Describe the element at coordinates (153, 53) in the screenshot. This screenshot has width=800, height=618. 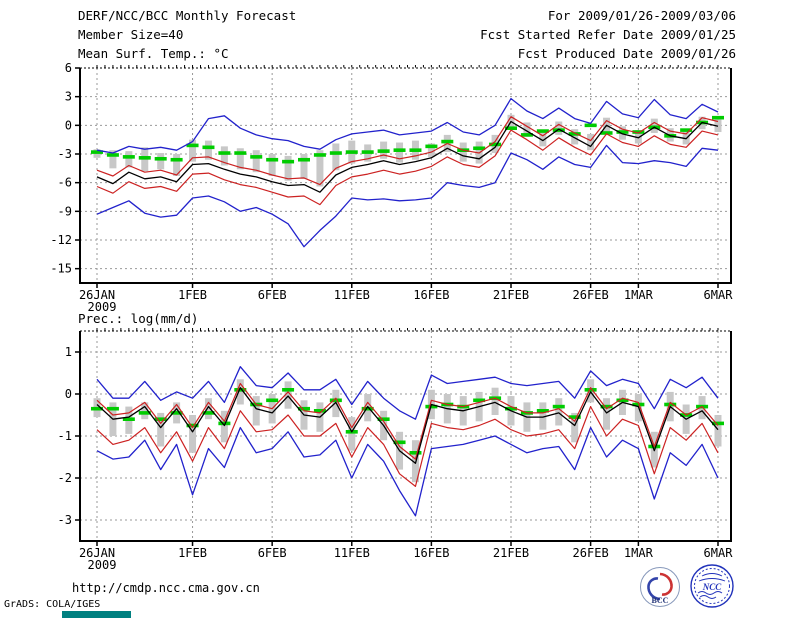
I see `temperature-chart-title: Mean Surf. Temp.: °C` at that location.